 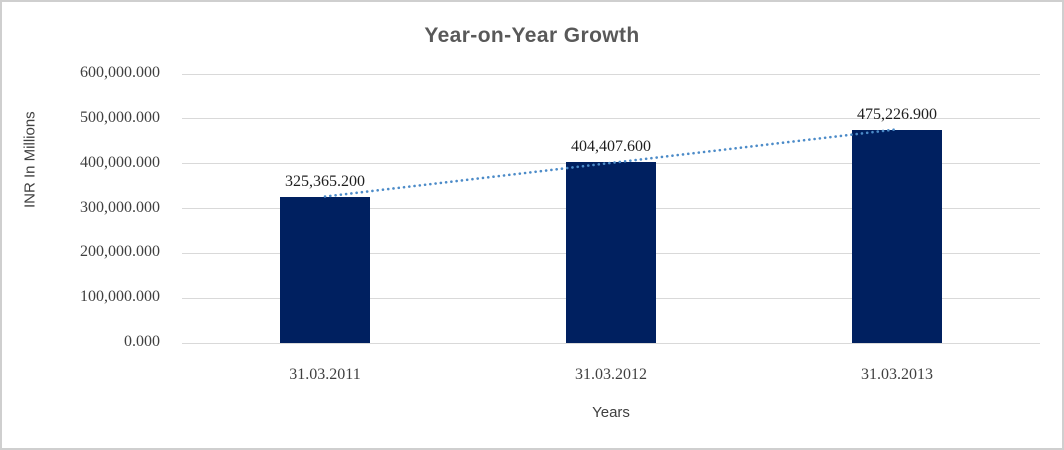 I want to click on y-tick-label: 500,000.000, so click(x=120, y=117).